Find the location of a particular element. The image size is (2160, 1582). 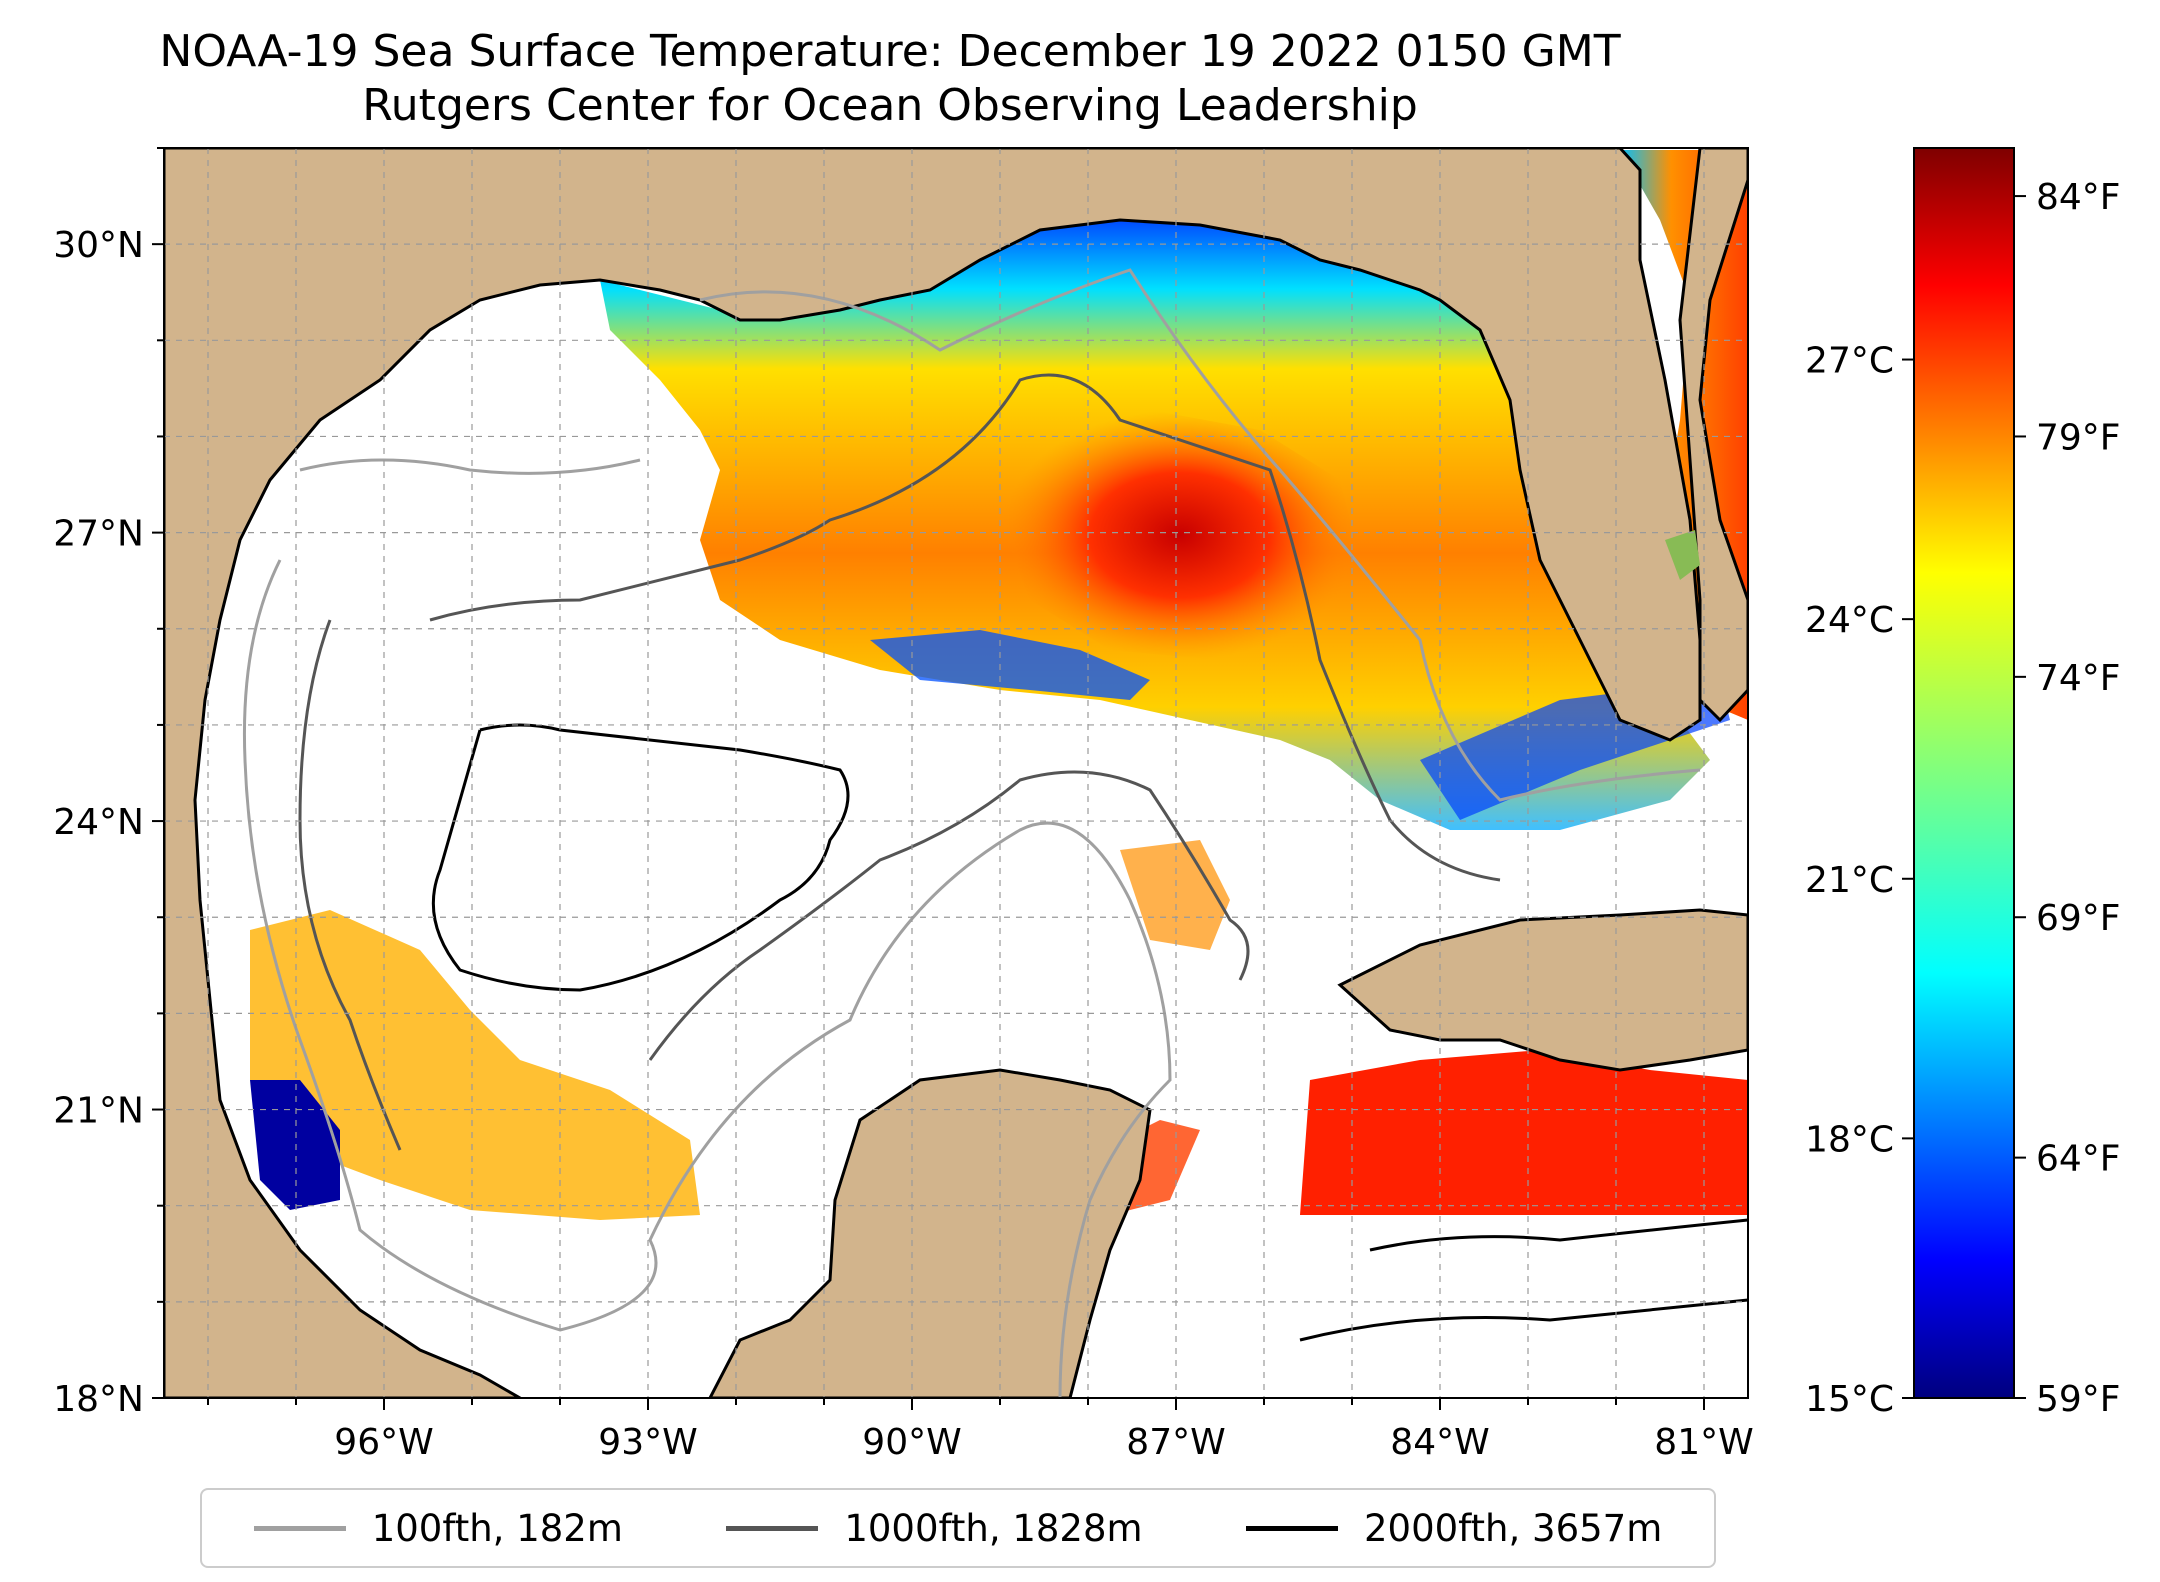

fahrenheit-tick-label: 69°F is located at coordinates (2078, 918).